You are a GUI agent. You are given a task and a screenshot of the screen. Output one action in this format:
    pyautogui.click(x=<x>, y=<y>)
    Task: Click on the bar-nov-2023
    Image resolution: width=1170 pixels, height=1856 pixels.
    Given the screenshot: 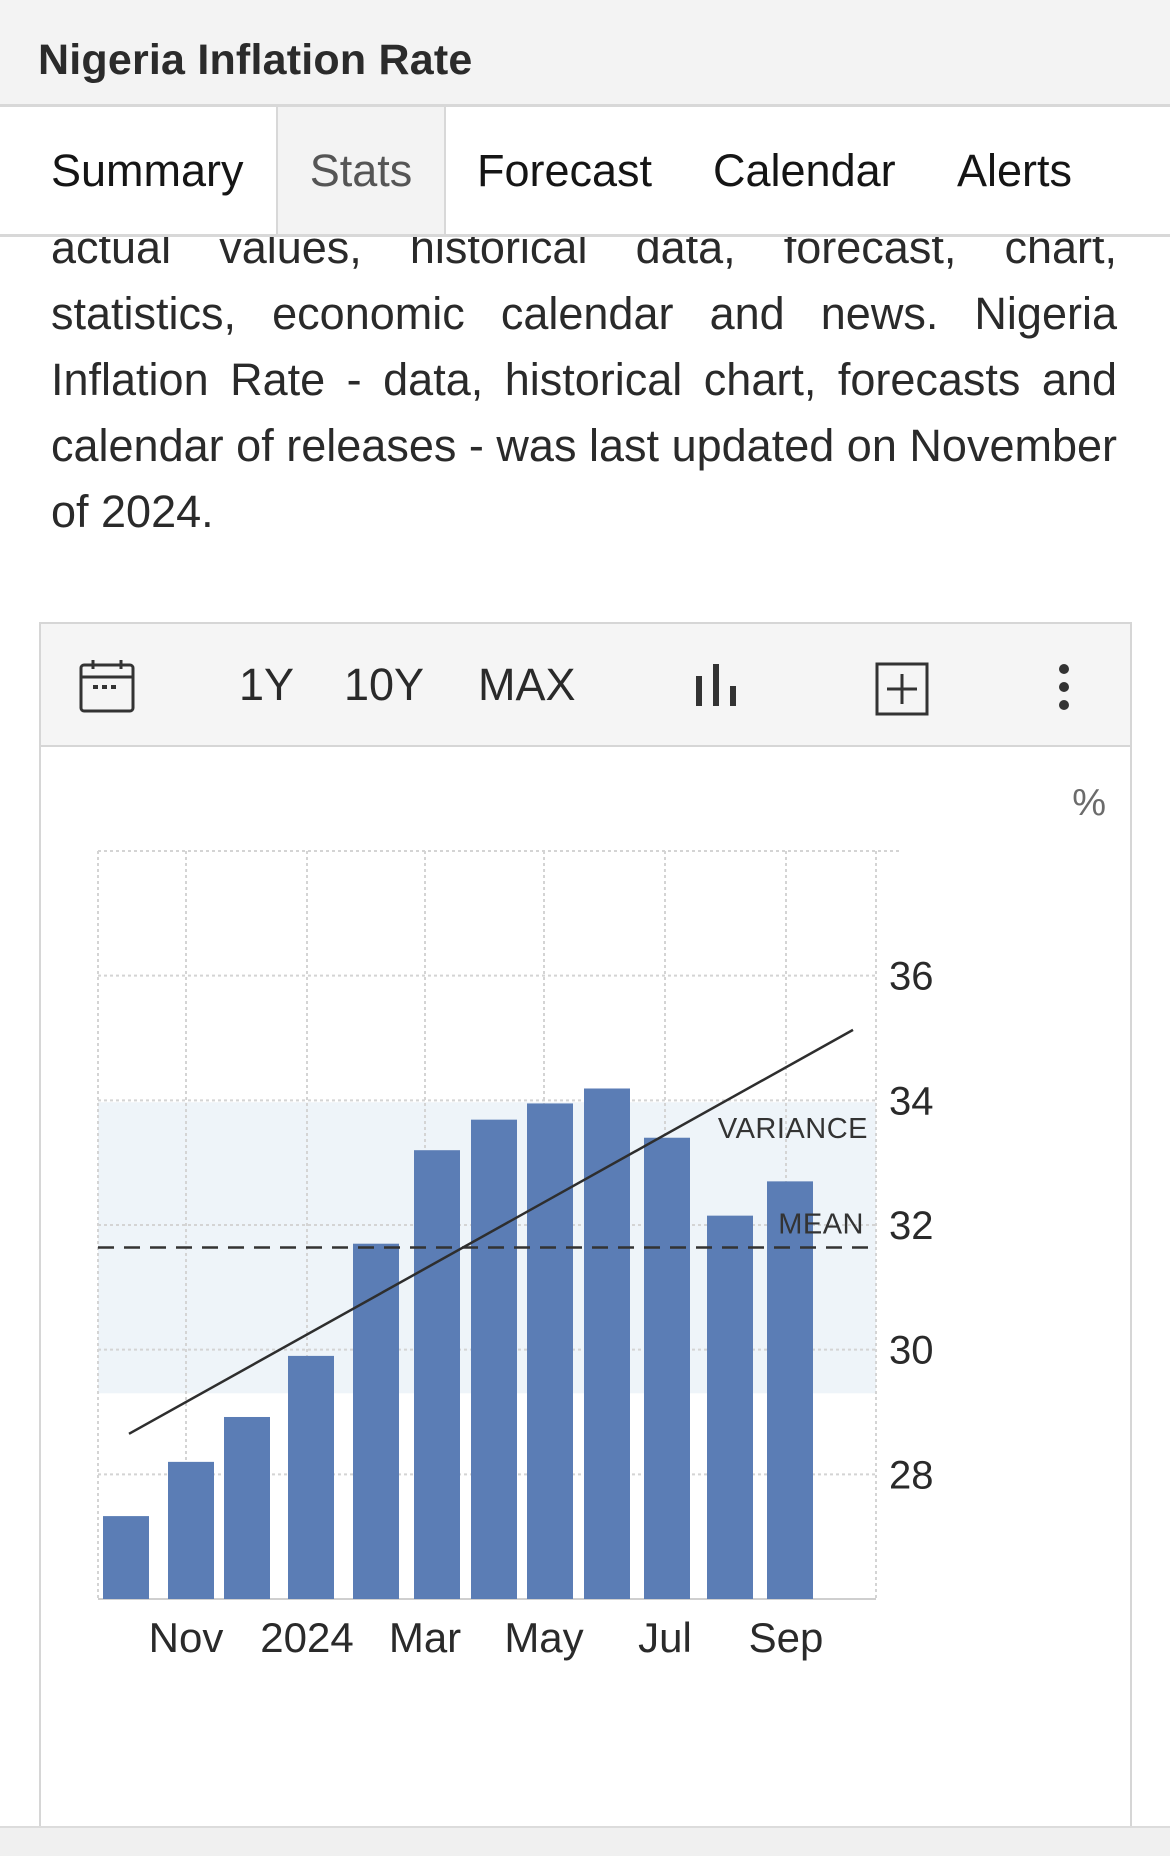 What is the action you would take?
    pyautogui.click(x=191, y=1530)
    